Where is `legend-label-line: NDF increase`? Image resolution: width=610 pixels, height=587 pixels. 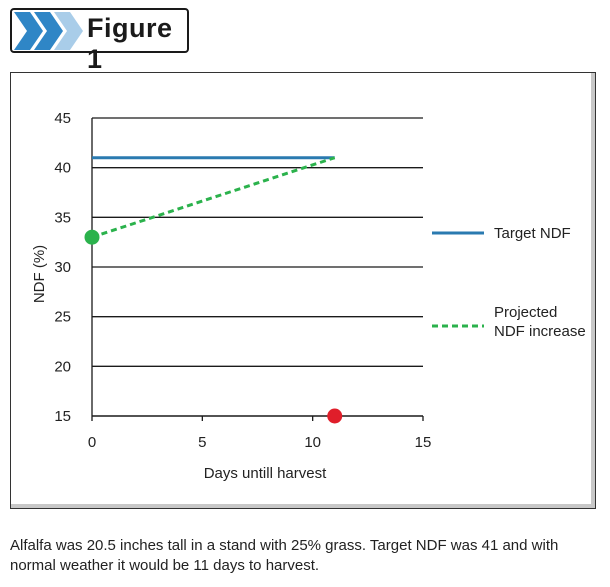 legend-label-line: NDF increase is located at coordinates (540, 331).